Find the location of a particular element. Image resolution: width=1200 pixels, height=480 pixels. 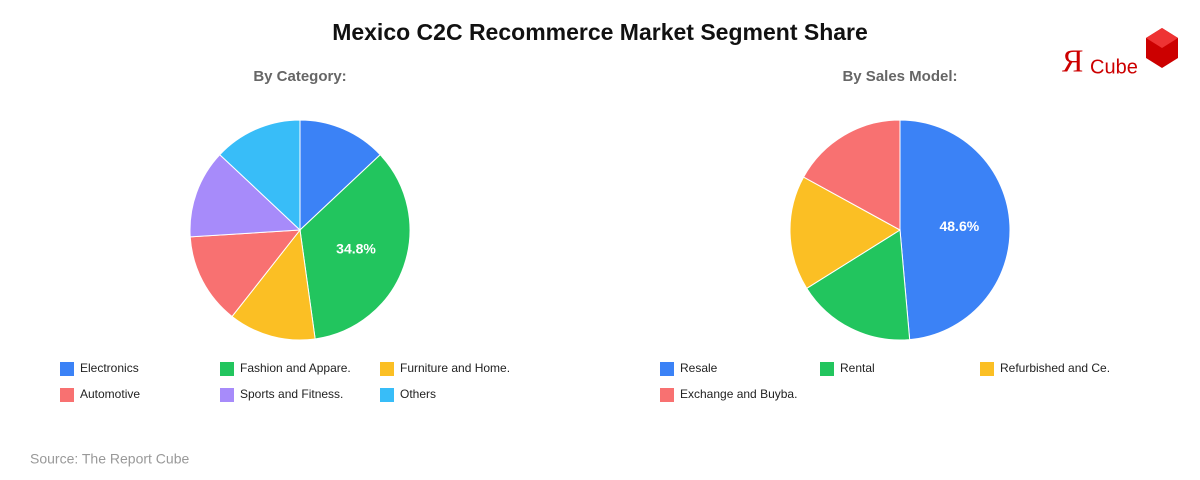

logo-mark: Я is located at coordinates (1072, 60).